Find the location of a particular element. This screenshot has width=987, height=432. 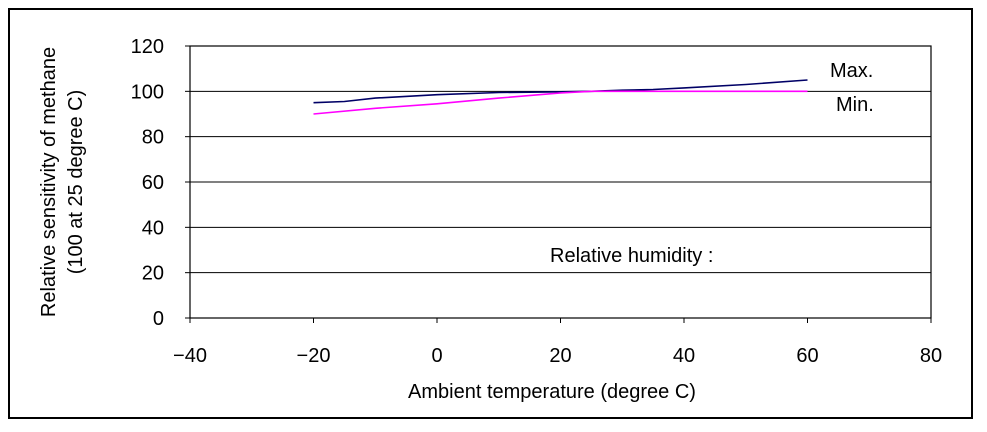

y-tick-label: 80 is located at coordinates (153, 138).